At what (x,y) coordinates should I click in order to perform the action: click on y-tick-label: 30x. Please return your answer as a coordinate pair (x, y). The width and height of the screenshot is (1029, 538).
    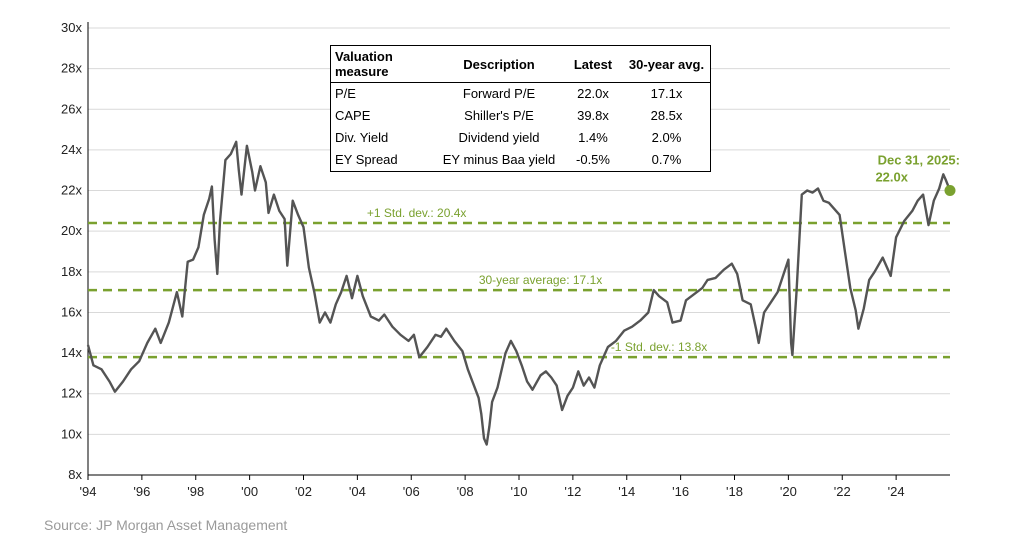
    Looking at the image, I should click on (71, 27).